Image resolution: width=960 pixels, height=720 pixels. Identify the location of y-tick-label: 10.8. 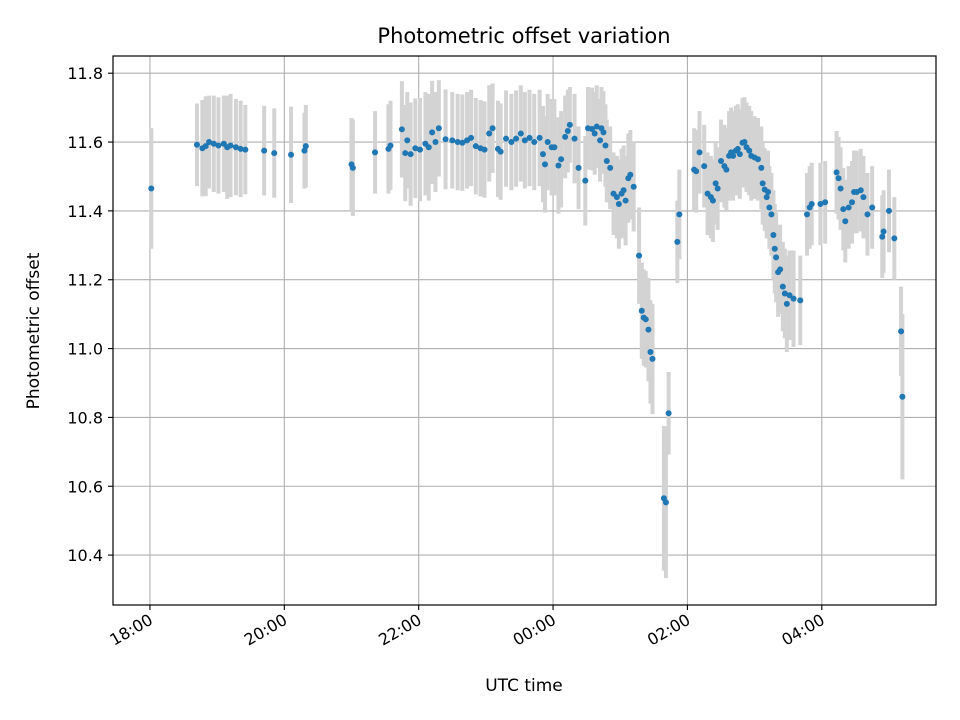
(85, 417).